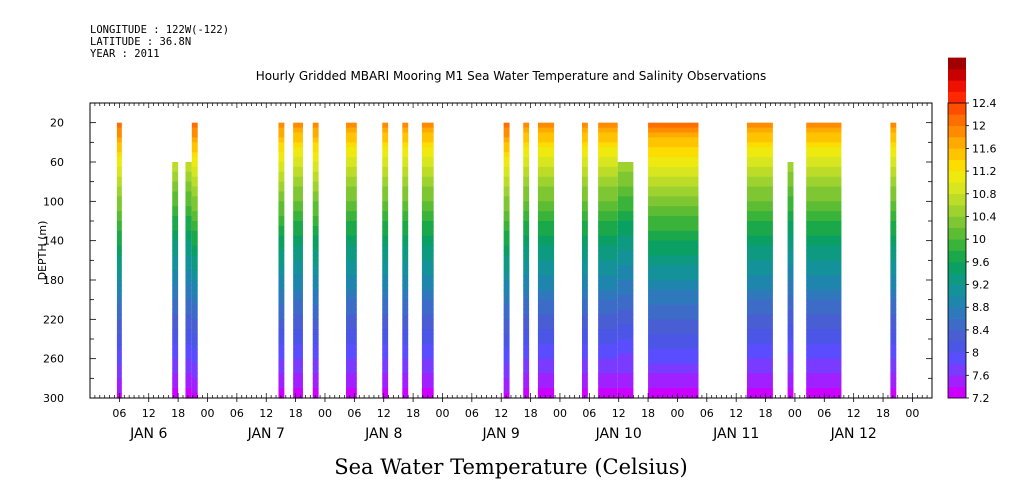 This screenshot has width=1009, height=504. Describe the element at coordinates (957, 290) in the screenshot. I see `colorbar-swatch` at that location.